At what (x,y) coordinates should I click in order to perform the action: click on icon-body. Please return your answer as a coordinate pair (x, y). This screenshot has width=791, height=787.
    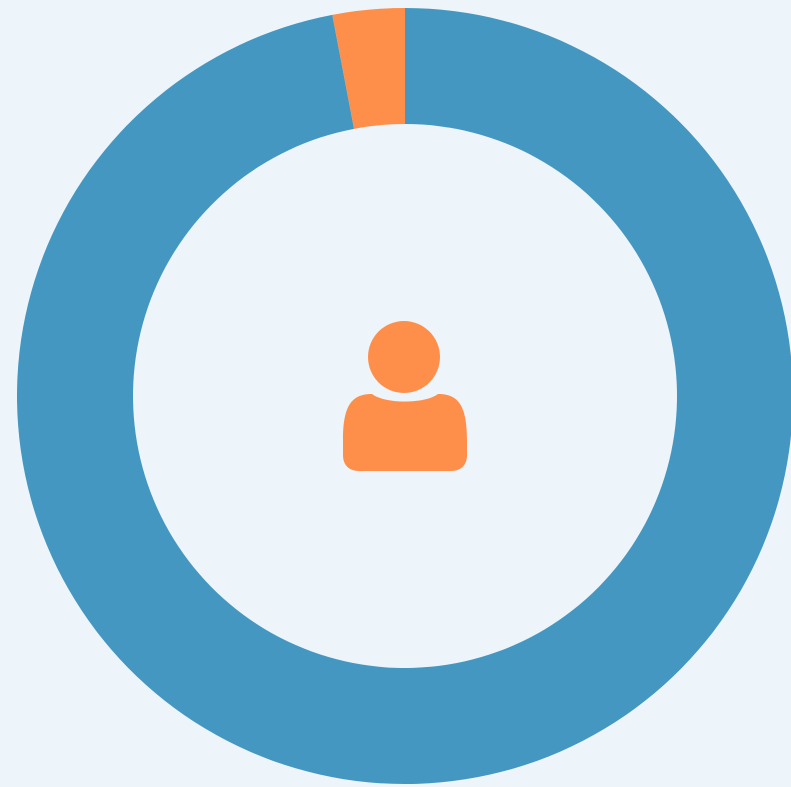
    Looking at the image, I should click on (405, 432).